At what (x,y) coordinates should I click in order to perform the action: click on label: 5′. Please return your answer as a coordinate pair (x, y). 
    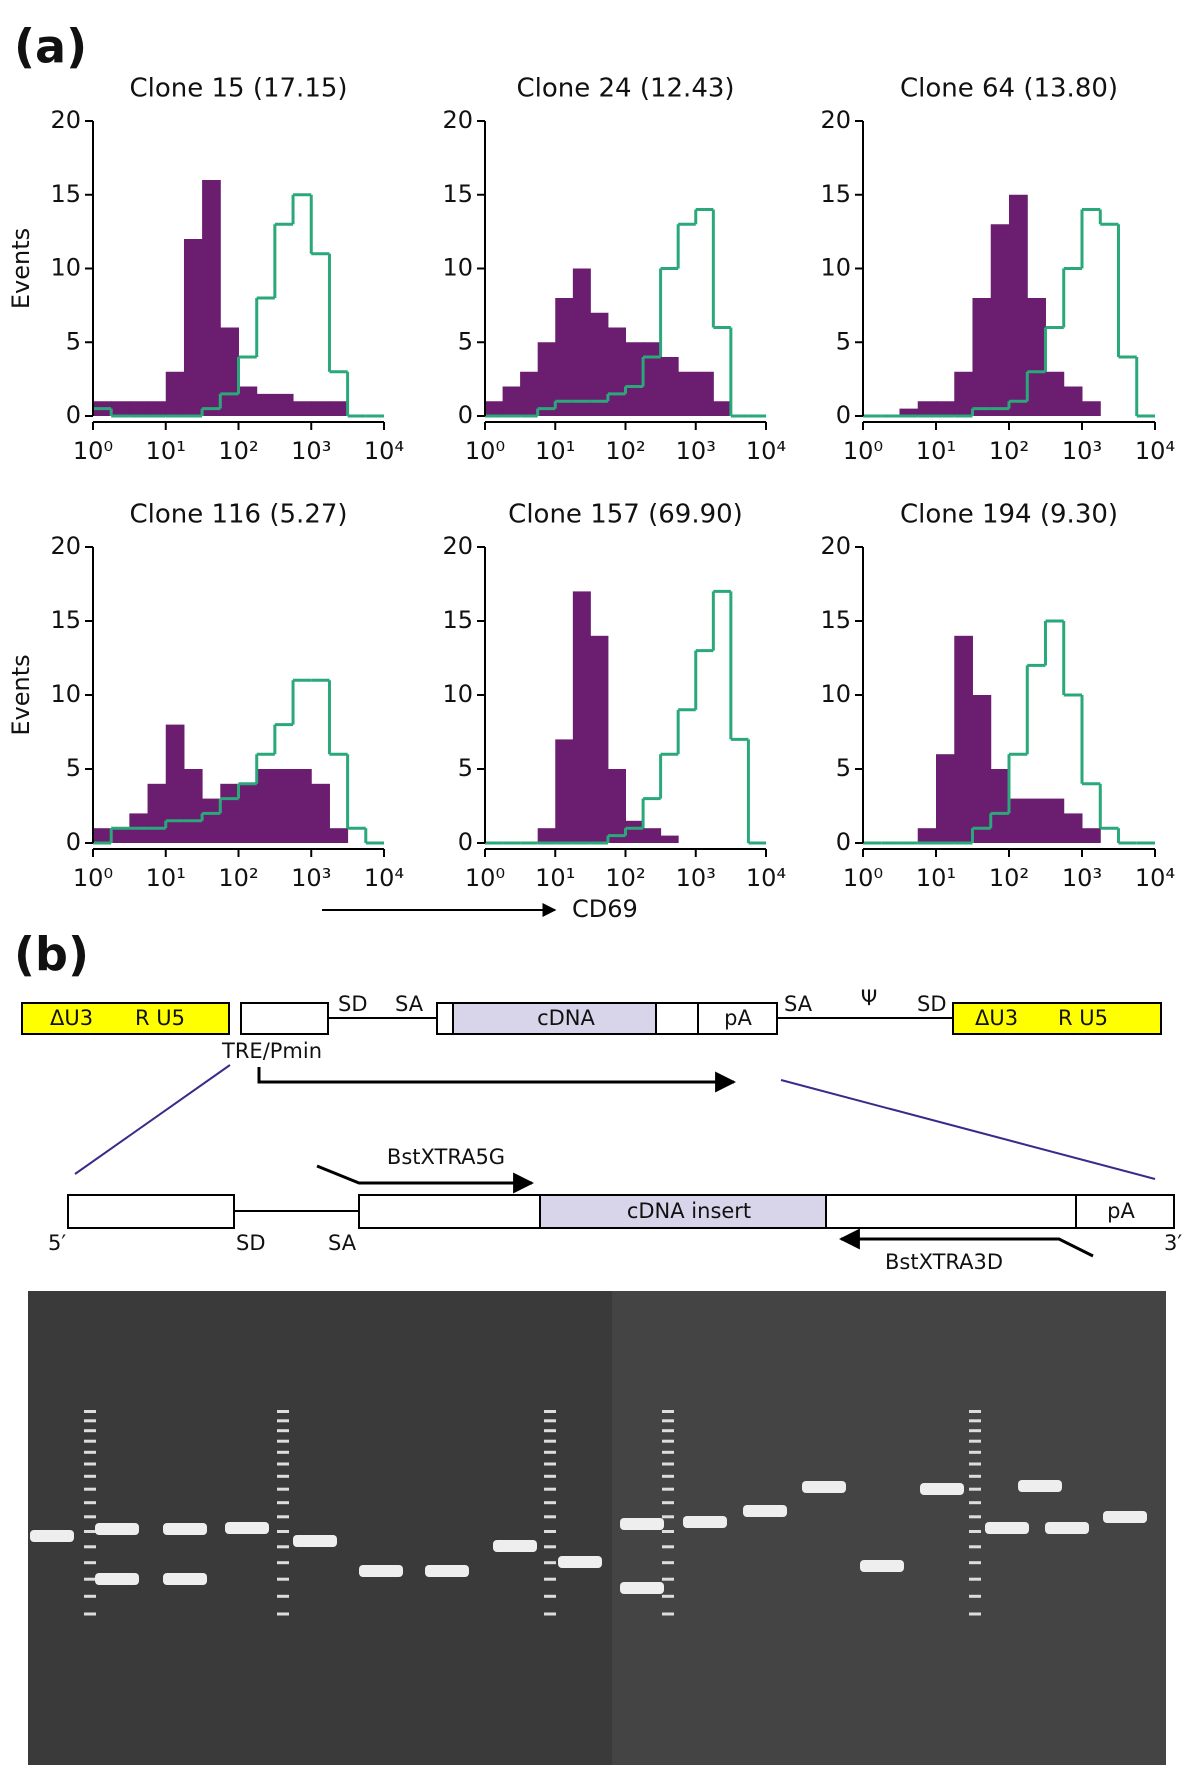
    Looking at the image, I should click on (57, 1243).